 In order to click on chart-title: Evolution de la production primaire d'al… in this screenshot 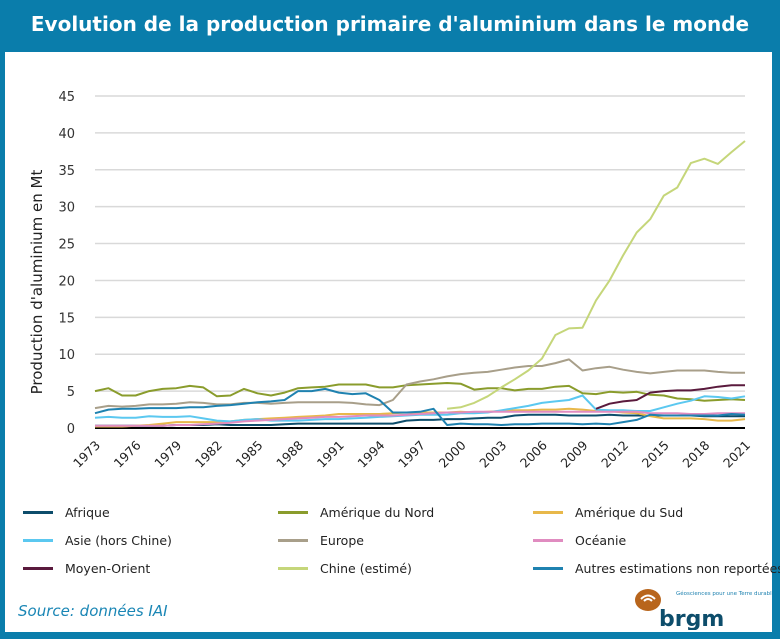, I will do `click(390, 24)`.